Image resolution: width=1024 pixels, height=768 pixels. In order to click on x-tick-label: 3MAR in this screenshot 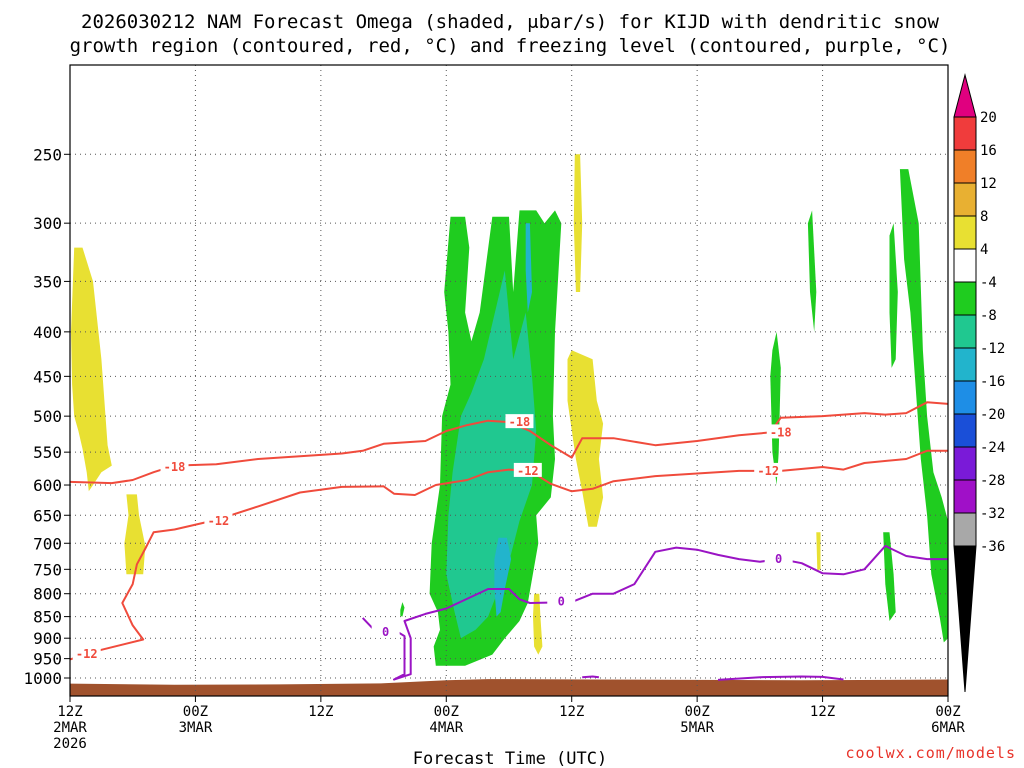, I will do `click(196, 728)`.